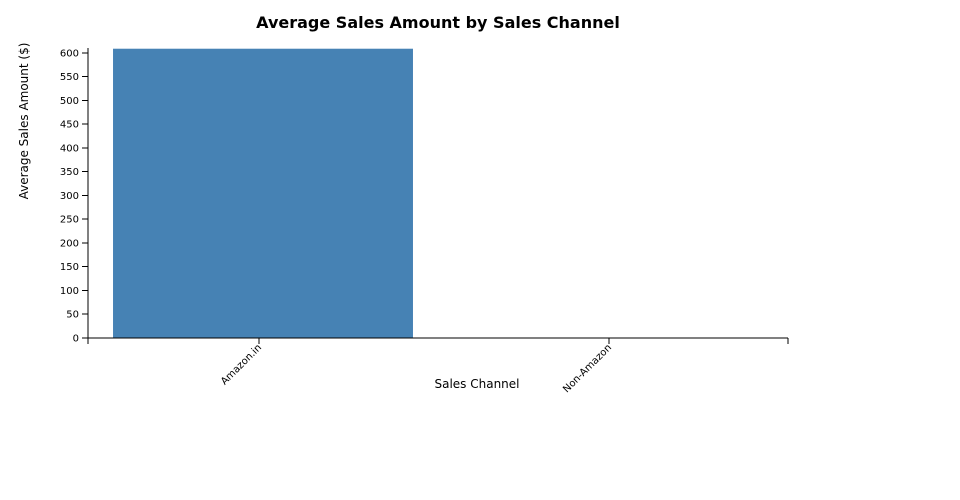 The image size is (960, 500). Describe the element at coordinates (69, 243) in the screenshot. I see `y-tick-label: 200` at that location.